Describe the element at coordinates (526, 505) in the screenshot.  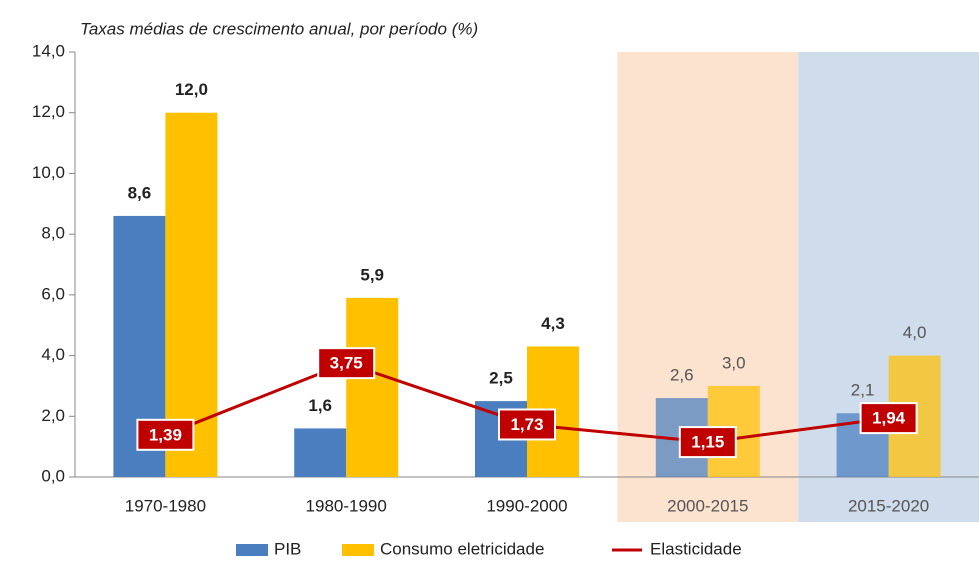
I see `x-tick-label: 1990-2000` at that location.